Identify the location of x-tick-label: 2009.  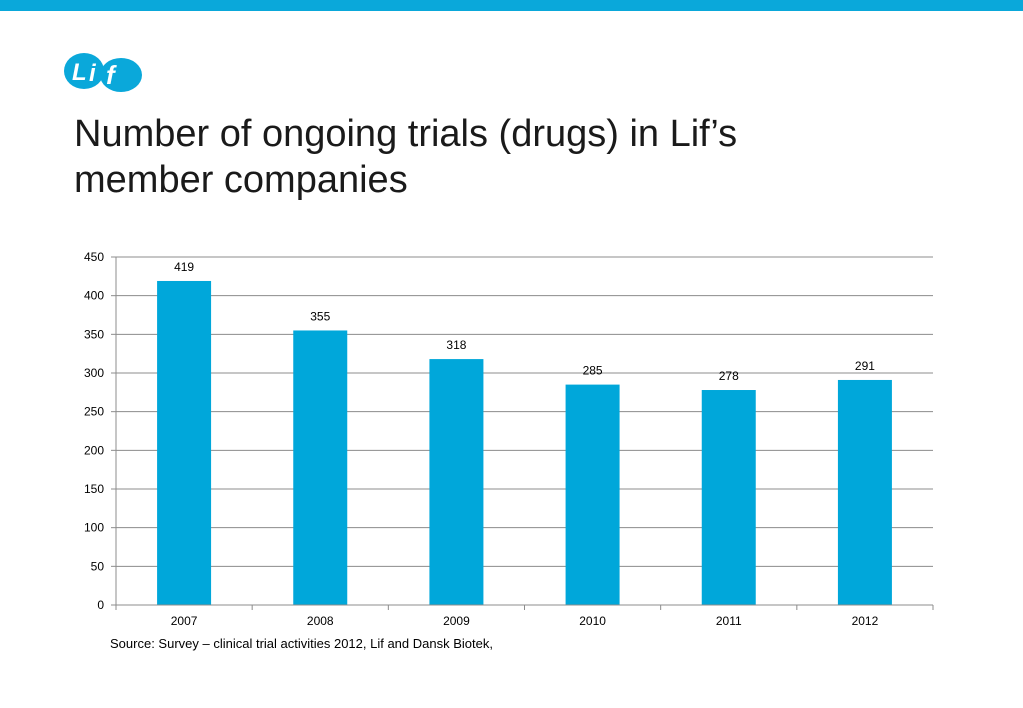
(456, 621).